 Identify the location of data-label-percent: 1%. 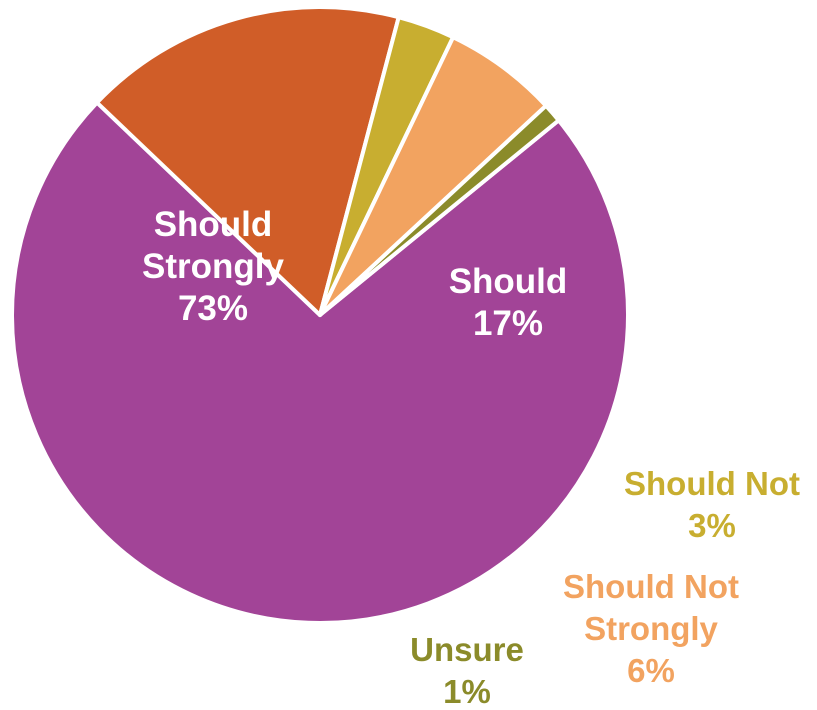
(467, 691).